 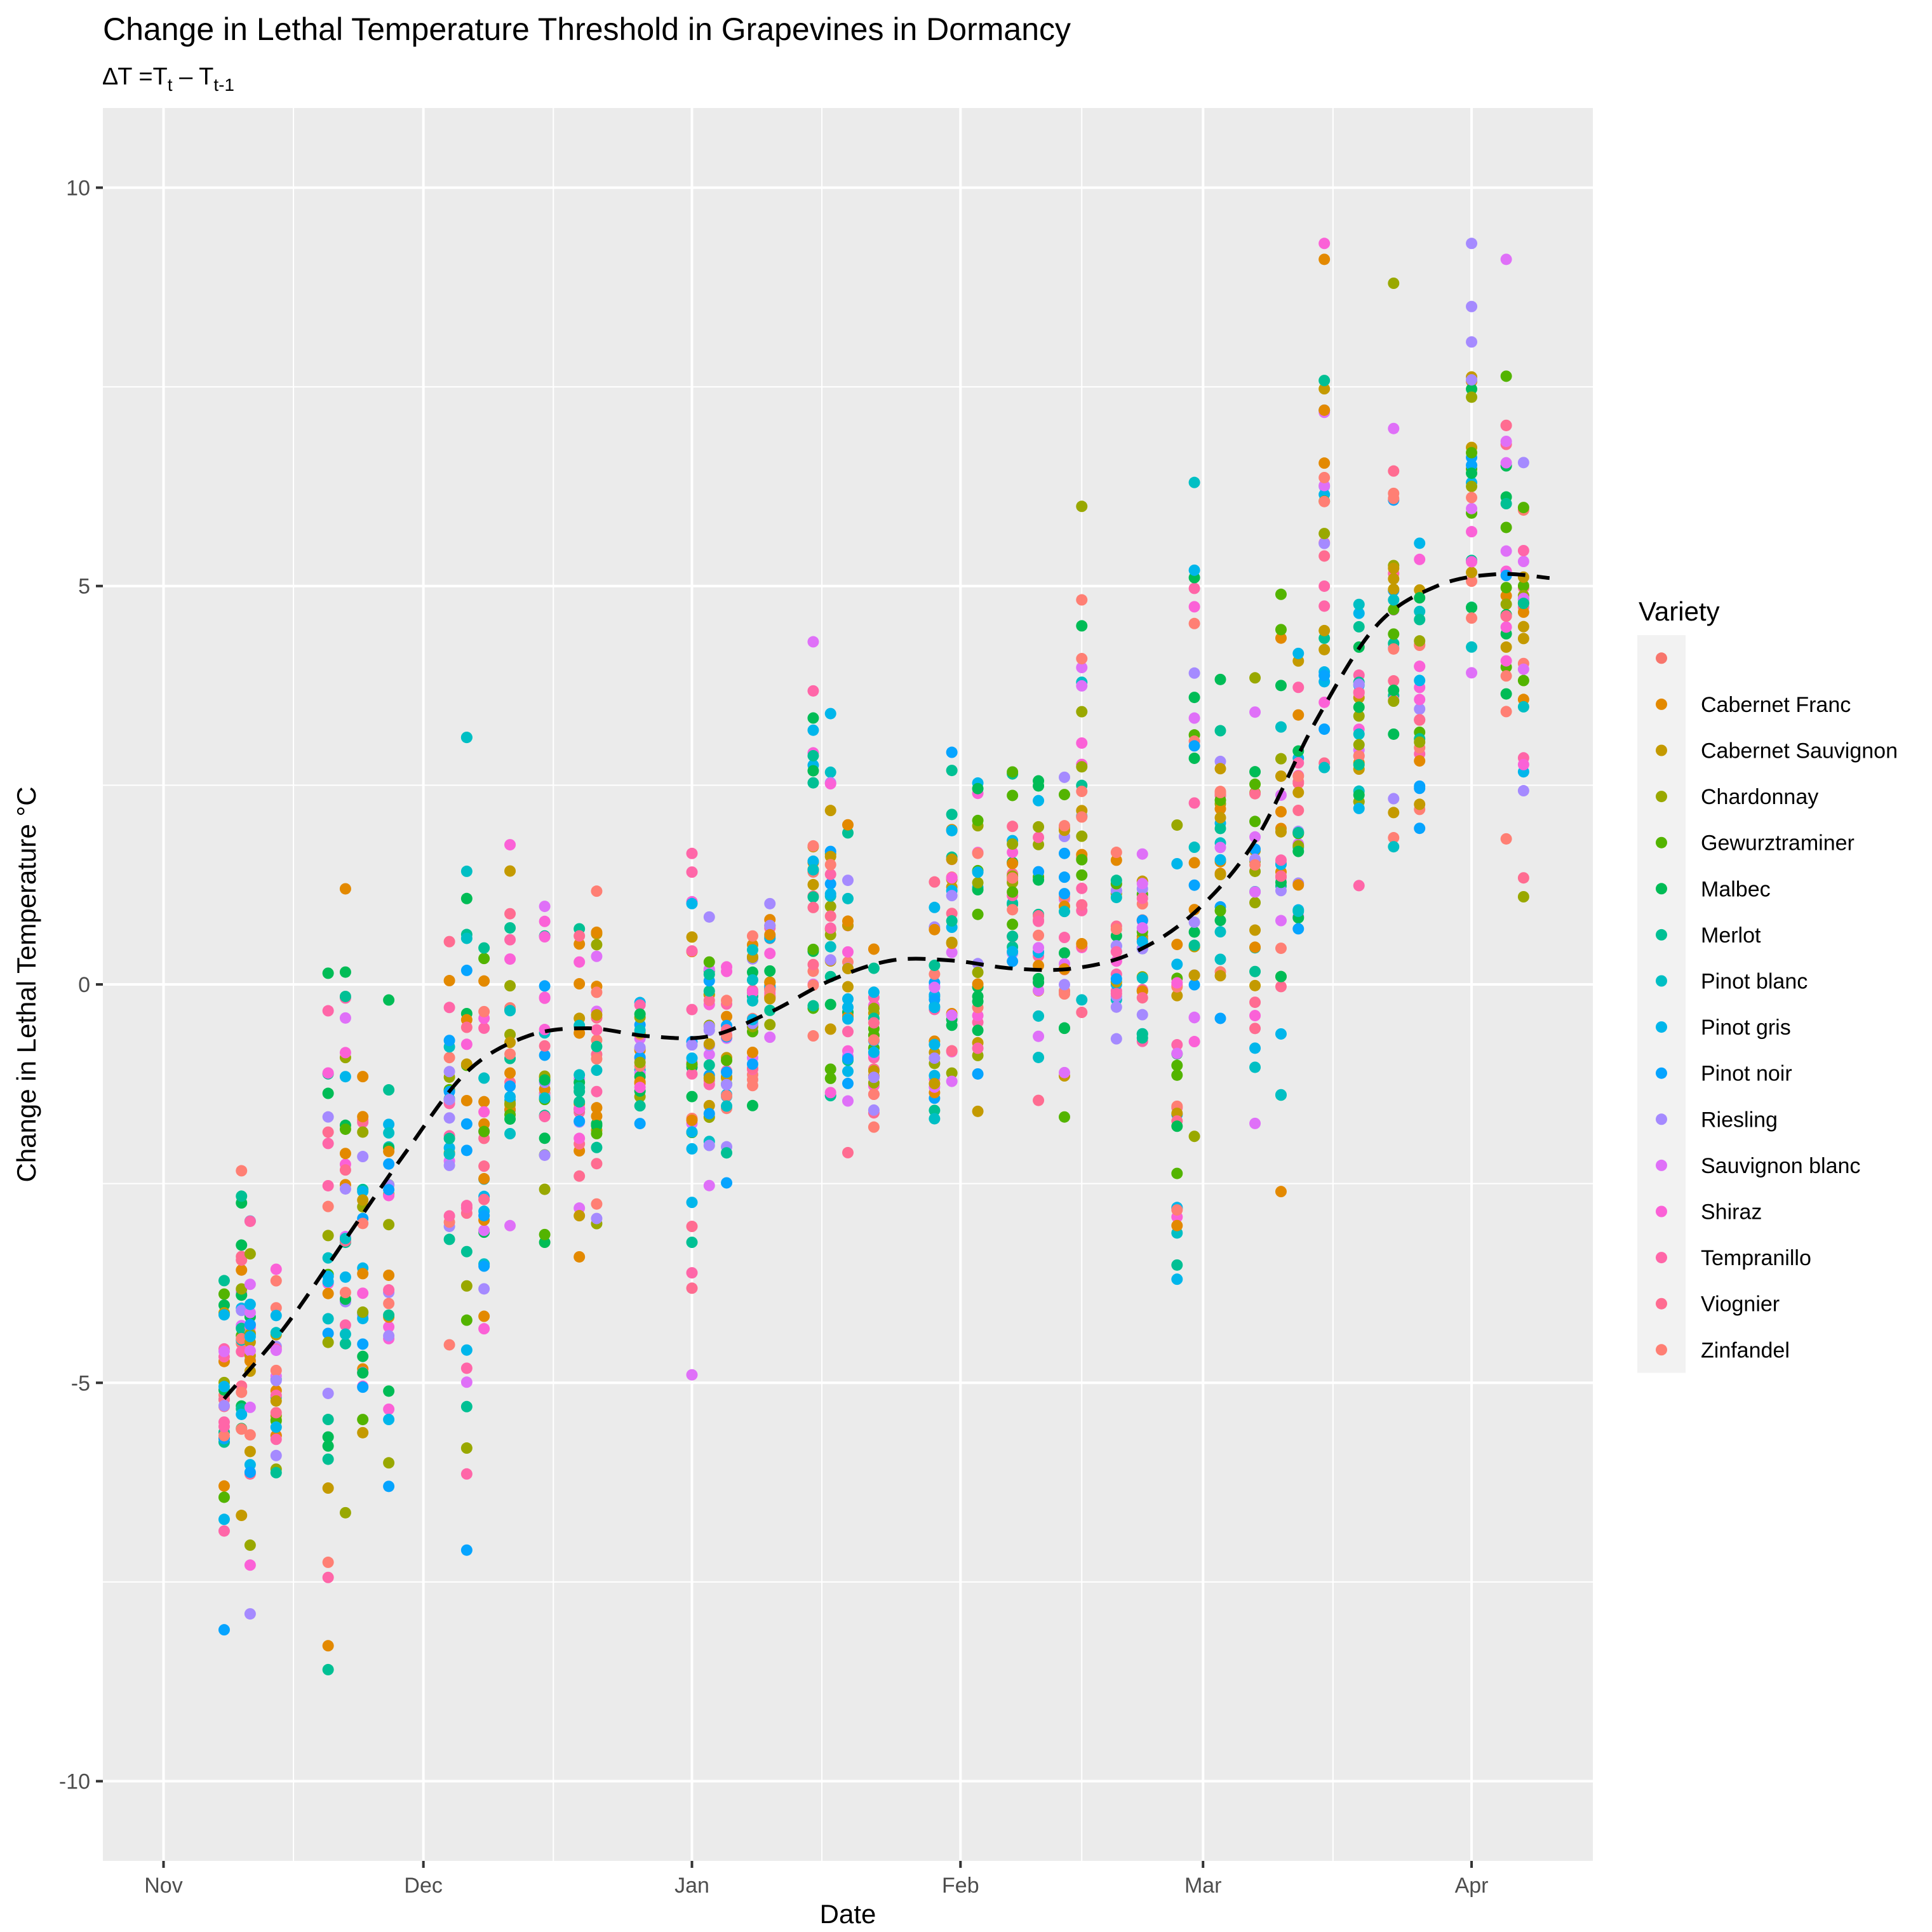 I want to click on legend-key, so click(x=1661, y=842).